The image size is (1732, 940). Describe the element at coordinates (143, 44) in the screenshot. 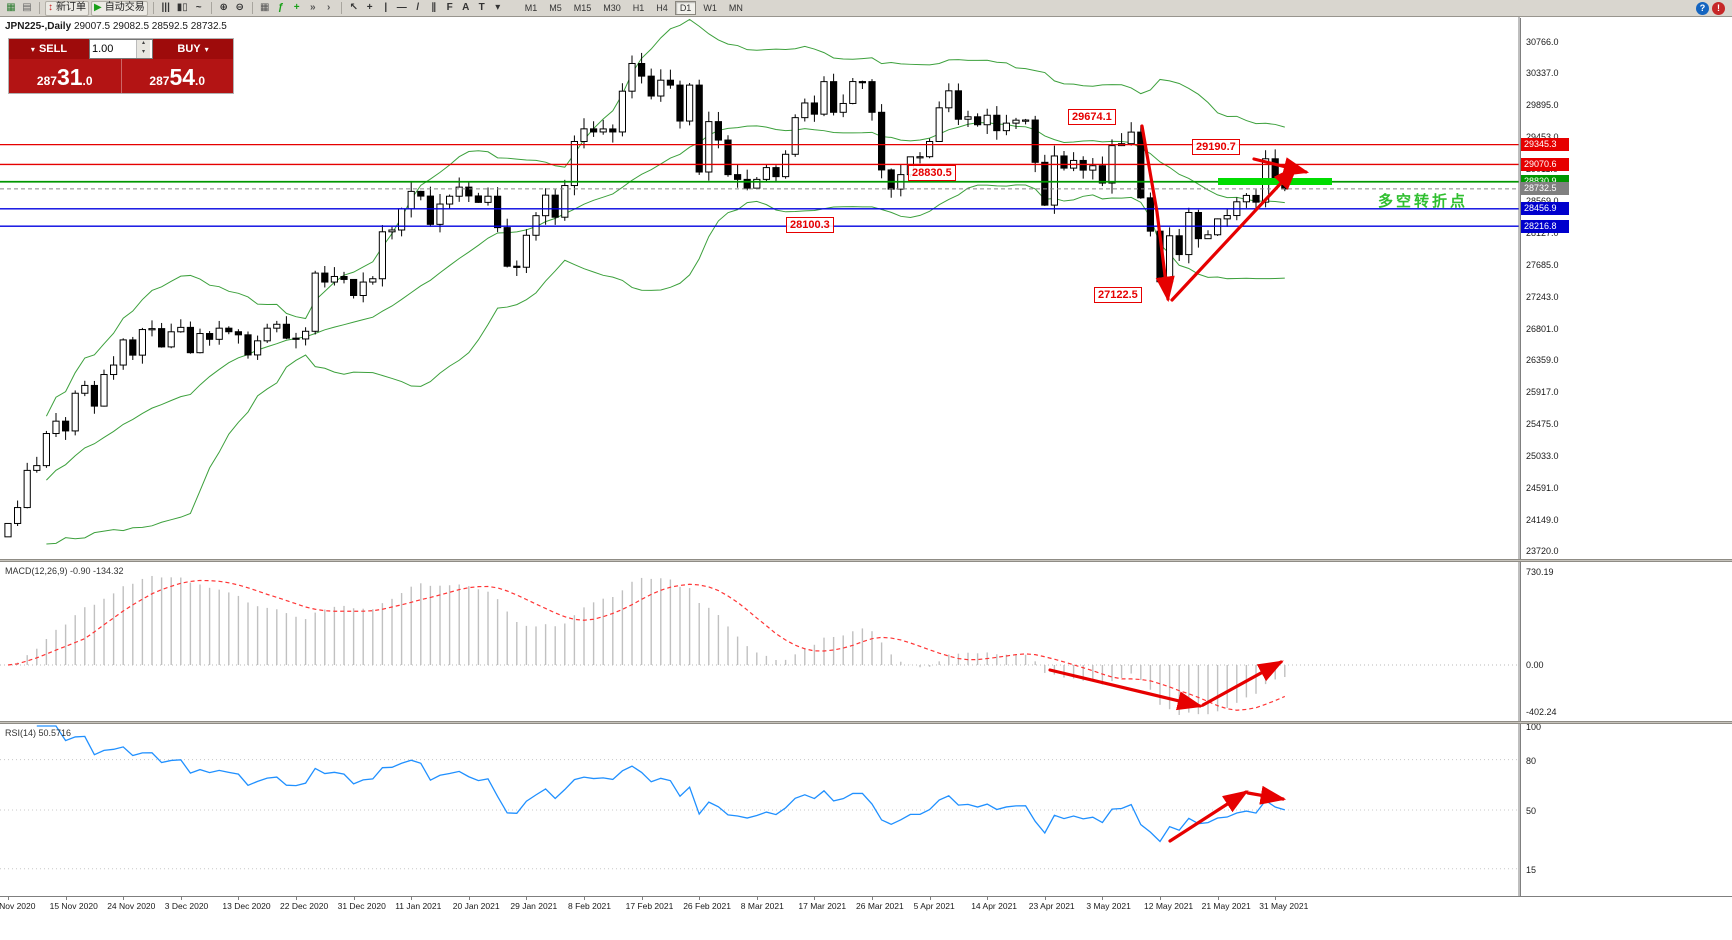

I see `volume-up-button: ▴` at that location.